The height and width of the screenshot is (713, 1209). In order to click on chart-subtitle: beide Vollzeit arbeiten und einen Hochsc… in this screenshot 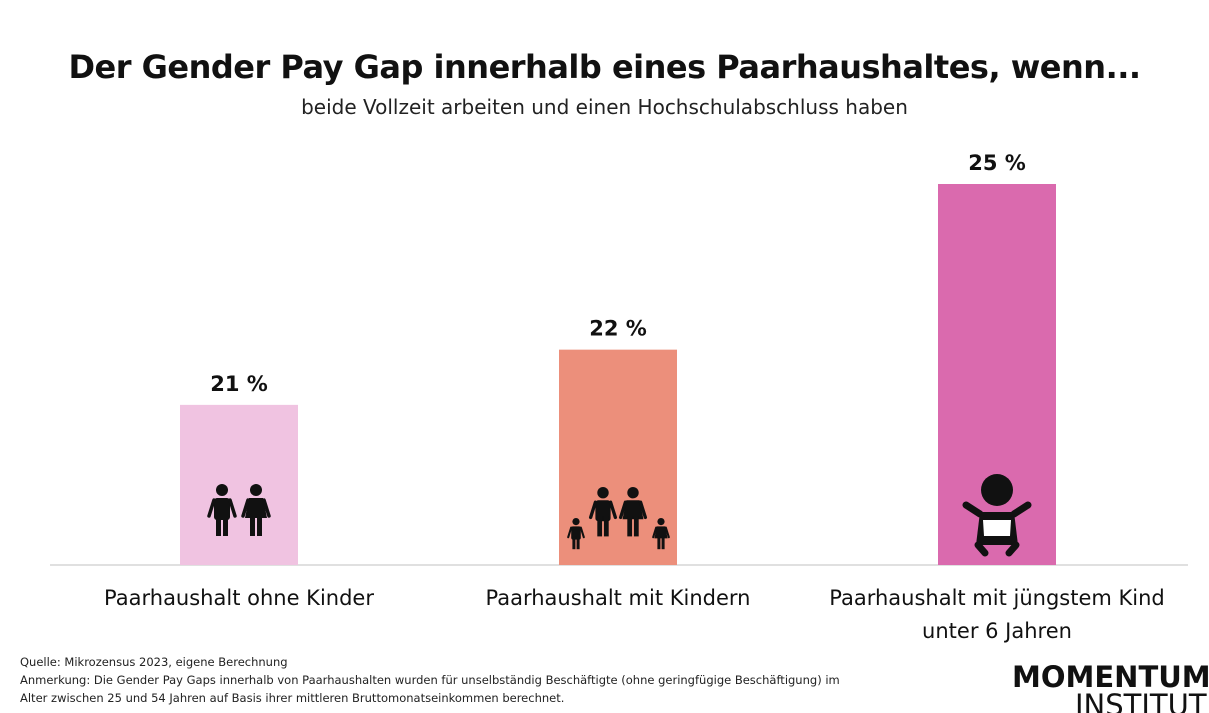, I will do `click(604, 107)`.